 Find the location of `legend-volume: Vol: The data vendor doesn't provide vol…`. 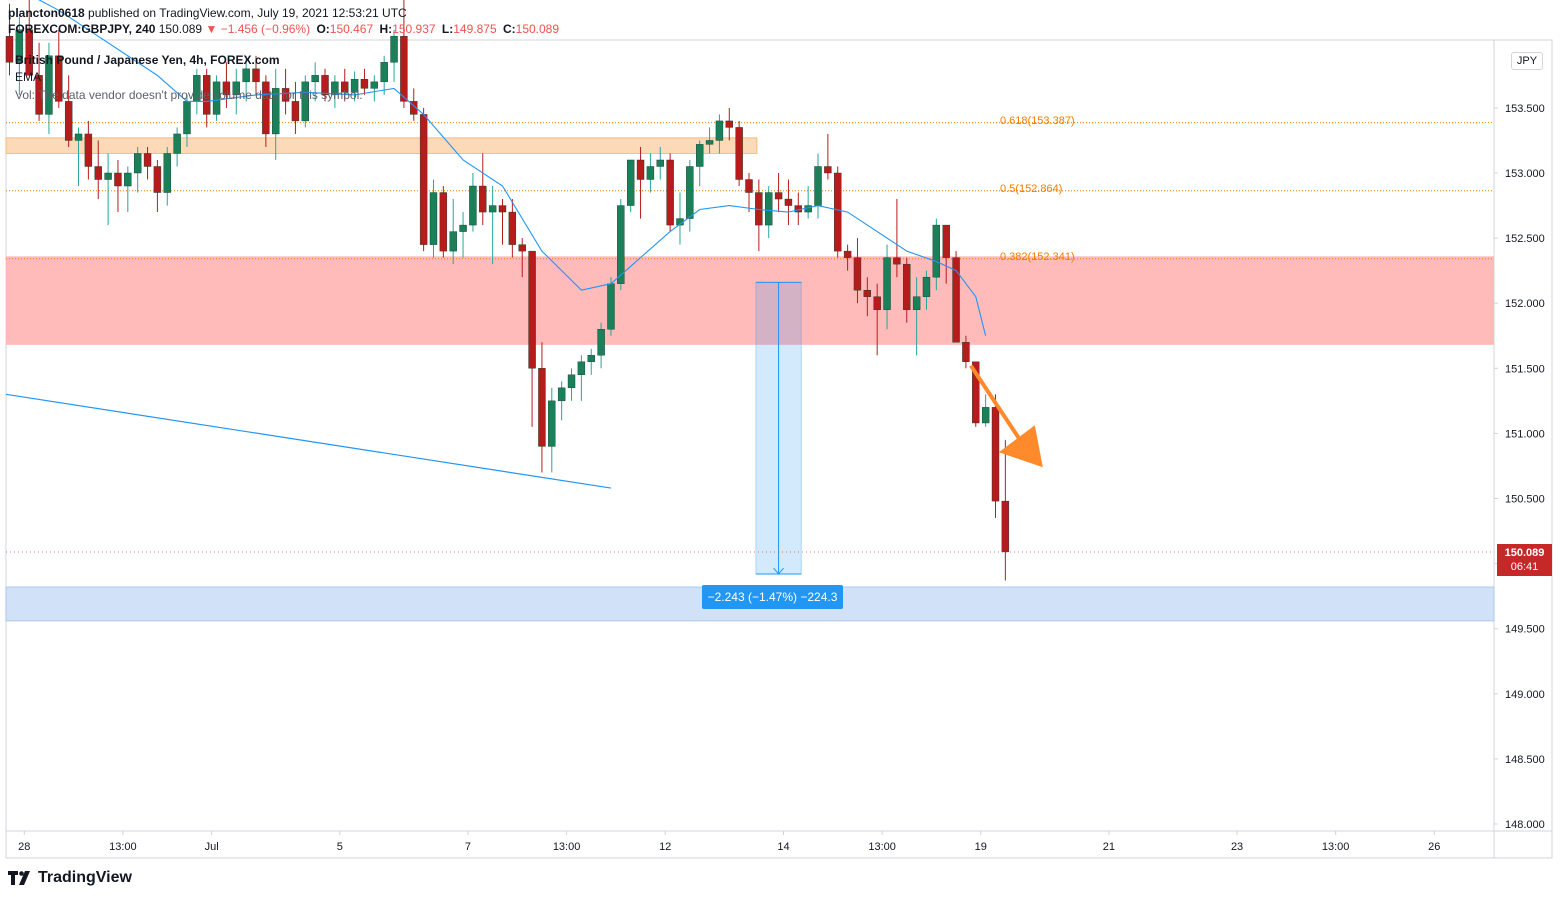

legend-volume: Vol: The data vendor doesn't provide vol… is located at coordinates (189, 95).